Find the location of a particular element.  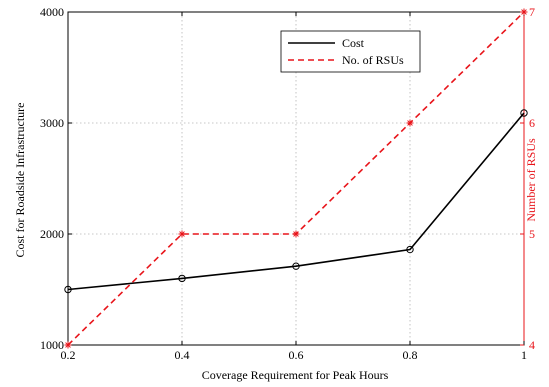

x-axis-label: Coverage Requirement for Peak Hours is located at coordinates (295, 375).